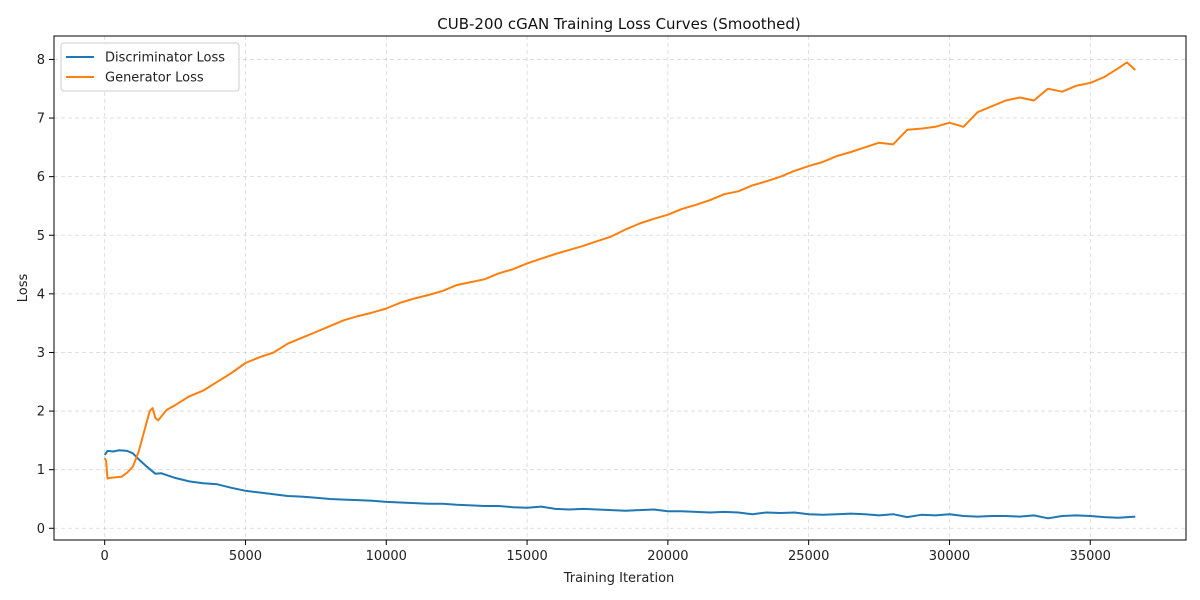  Describe the element at coordinates (245, 556) in the screenshot. I see `x-tick-label: 5000` at that location.